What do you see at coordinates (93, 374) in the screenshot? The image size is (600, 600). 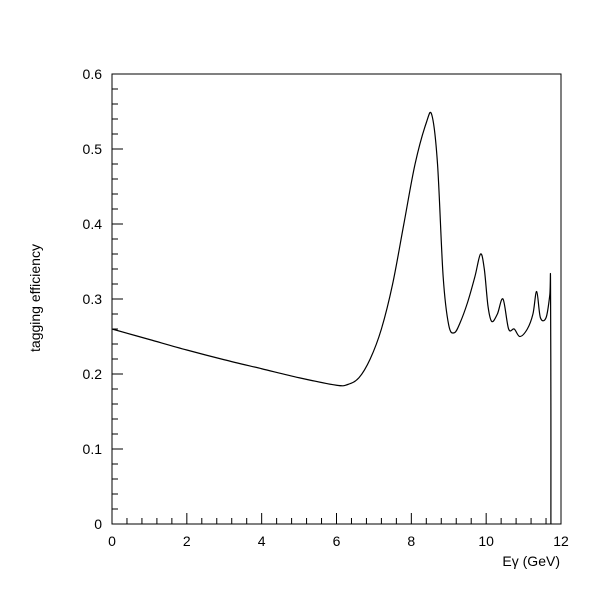 I see `y-tick-label: 0.2` at bounding box center [93, 374].